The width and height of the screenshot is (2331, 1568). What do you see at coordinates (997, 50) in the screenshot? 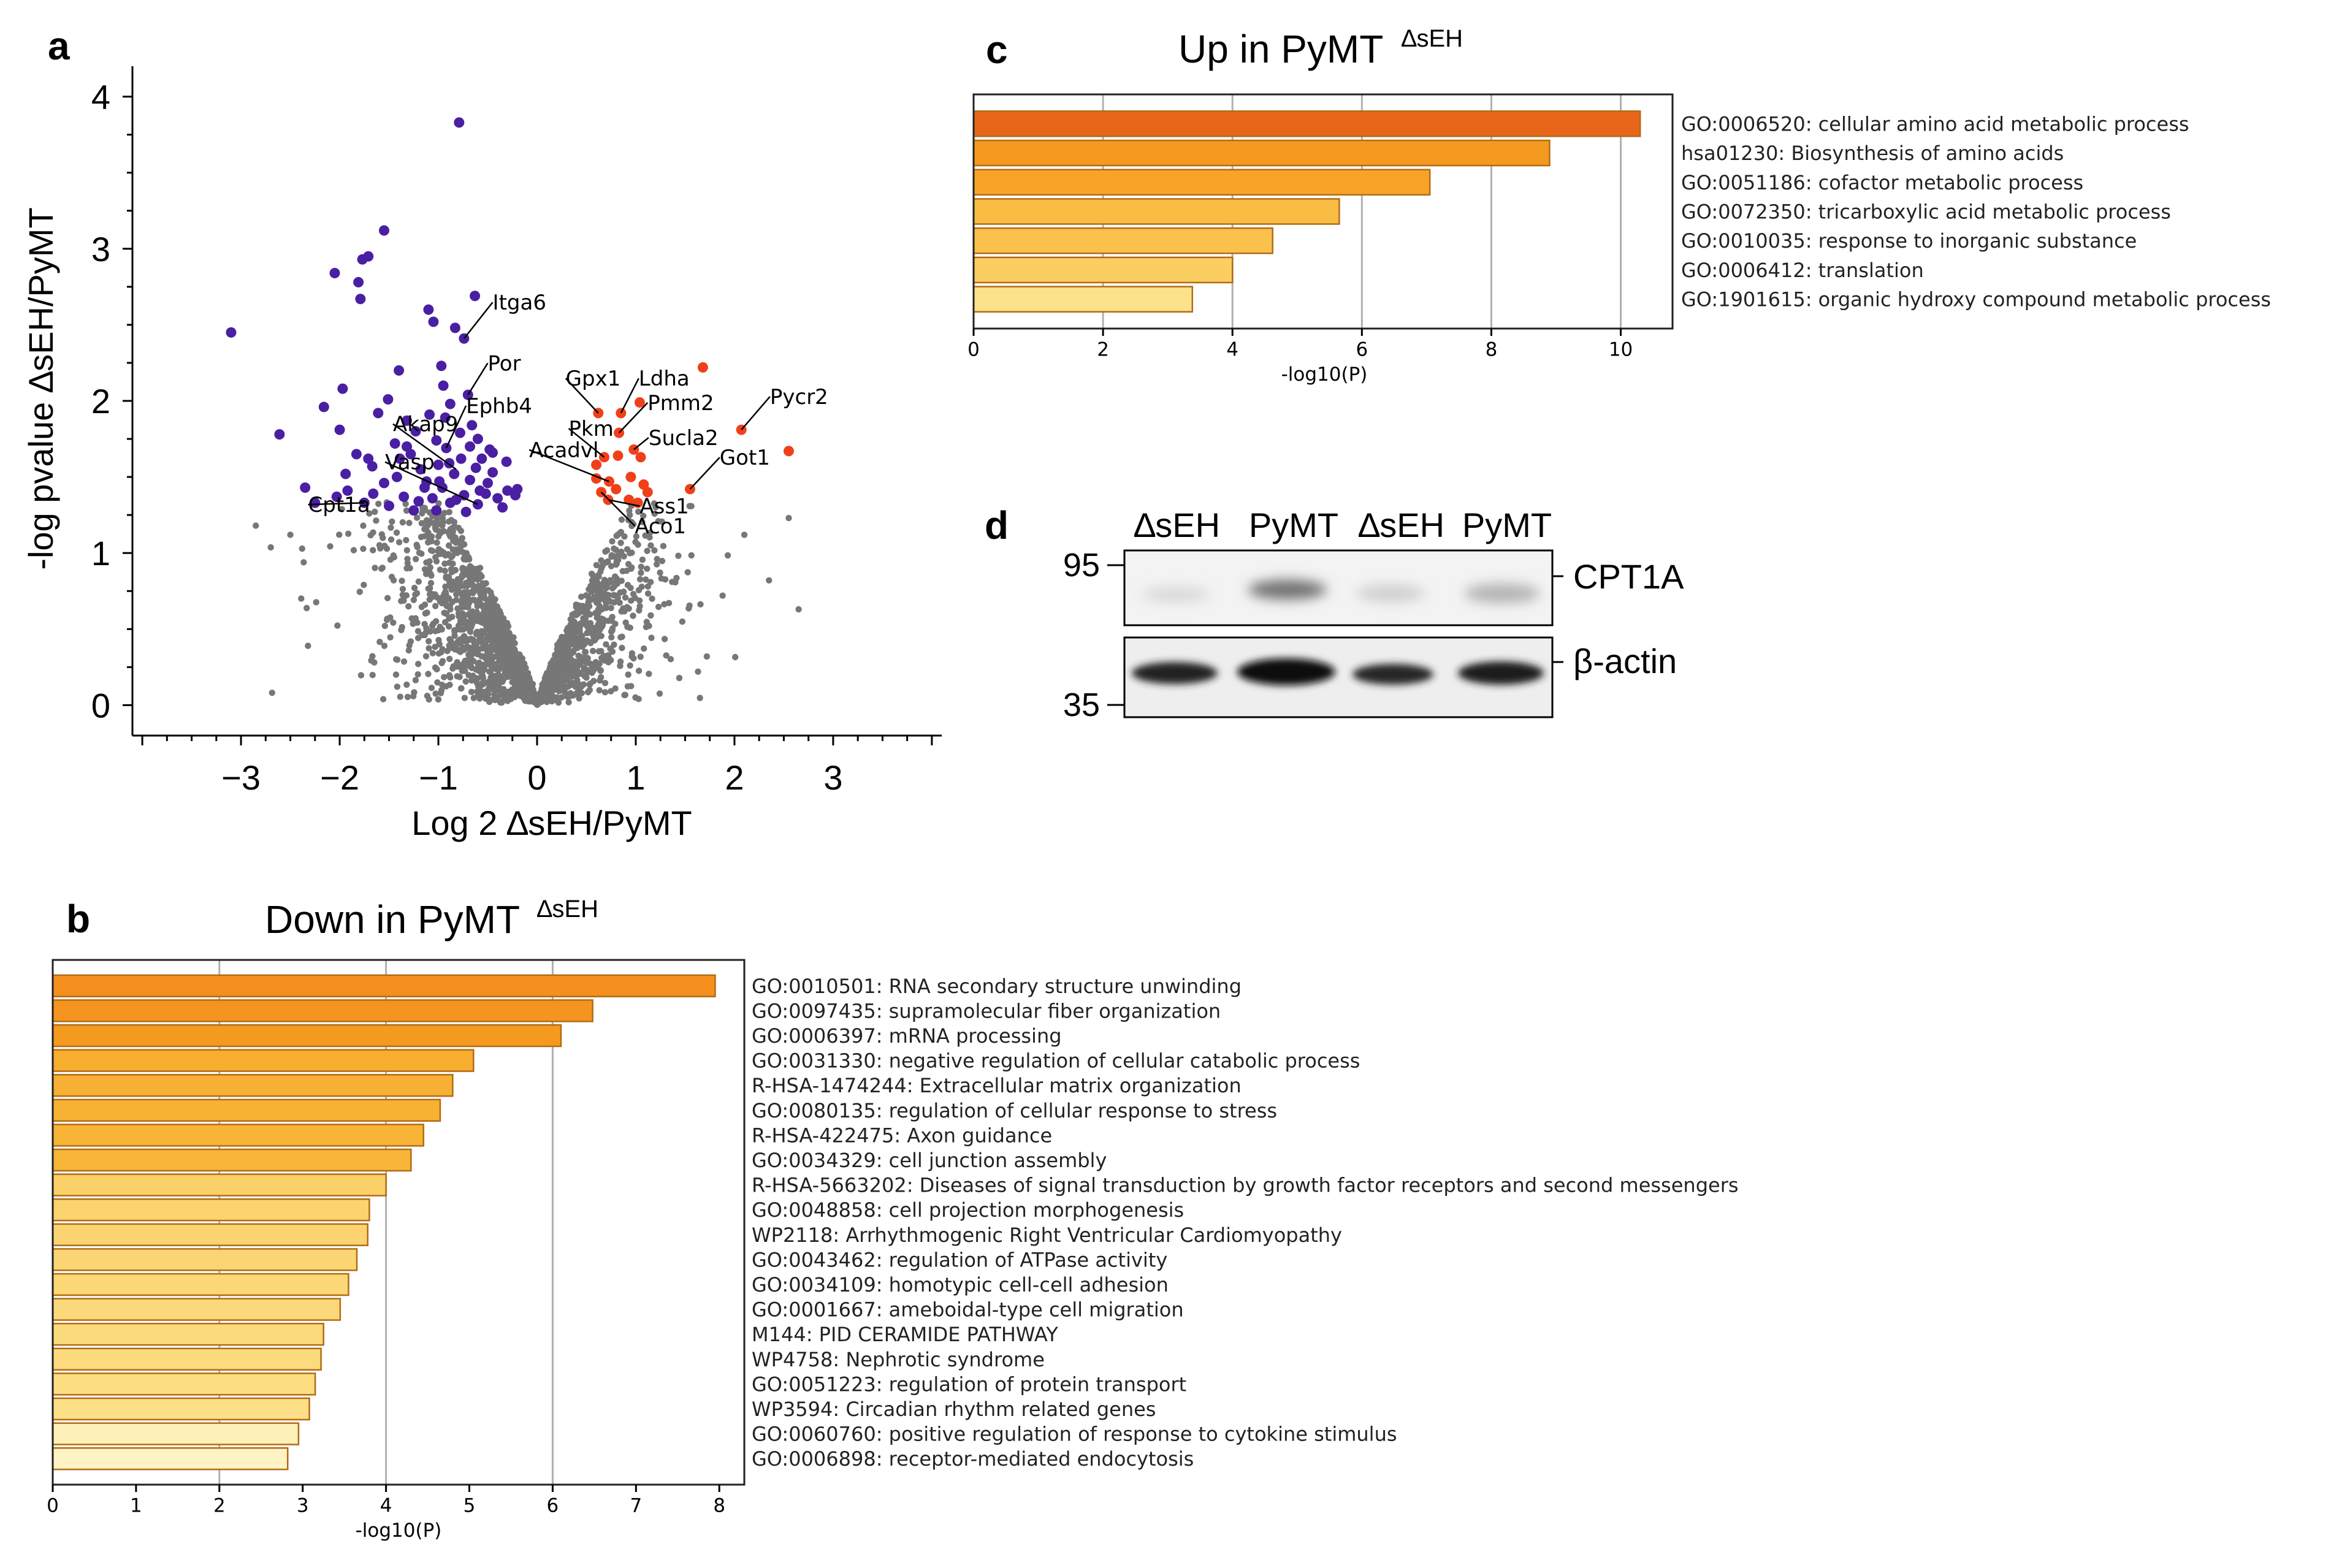
I see `panel-letter-c: c` at bounding box center [997, 50].